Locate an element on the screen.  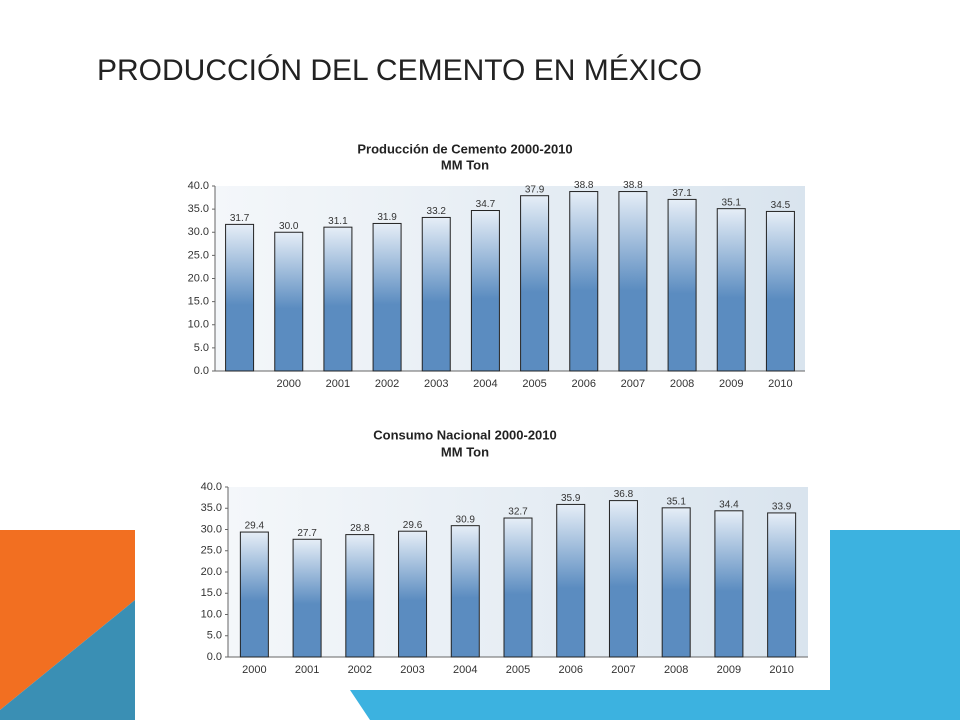
value-label: 35.9 is located at coordinates (571, 498).